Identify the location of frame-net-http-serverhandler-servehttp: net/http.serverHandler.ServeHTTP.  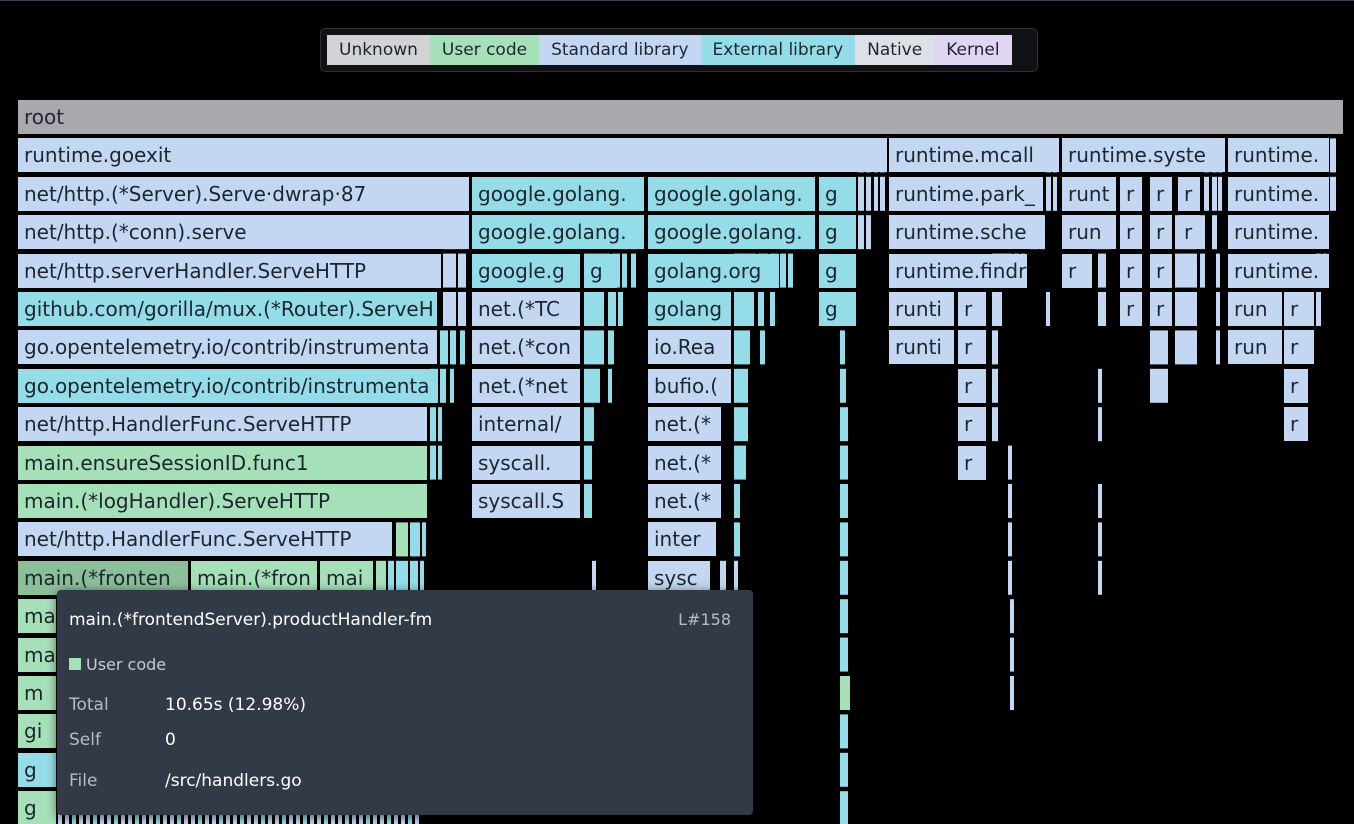
(229, 270).